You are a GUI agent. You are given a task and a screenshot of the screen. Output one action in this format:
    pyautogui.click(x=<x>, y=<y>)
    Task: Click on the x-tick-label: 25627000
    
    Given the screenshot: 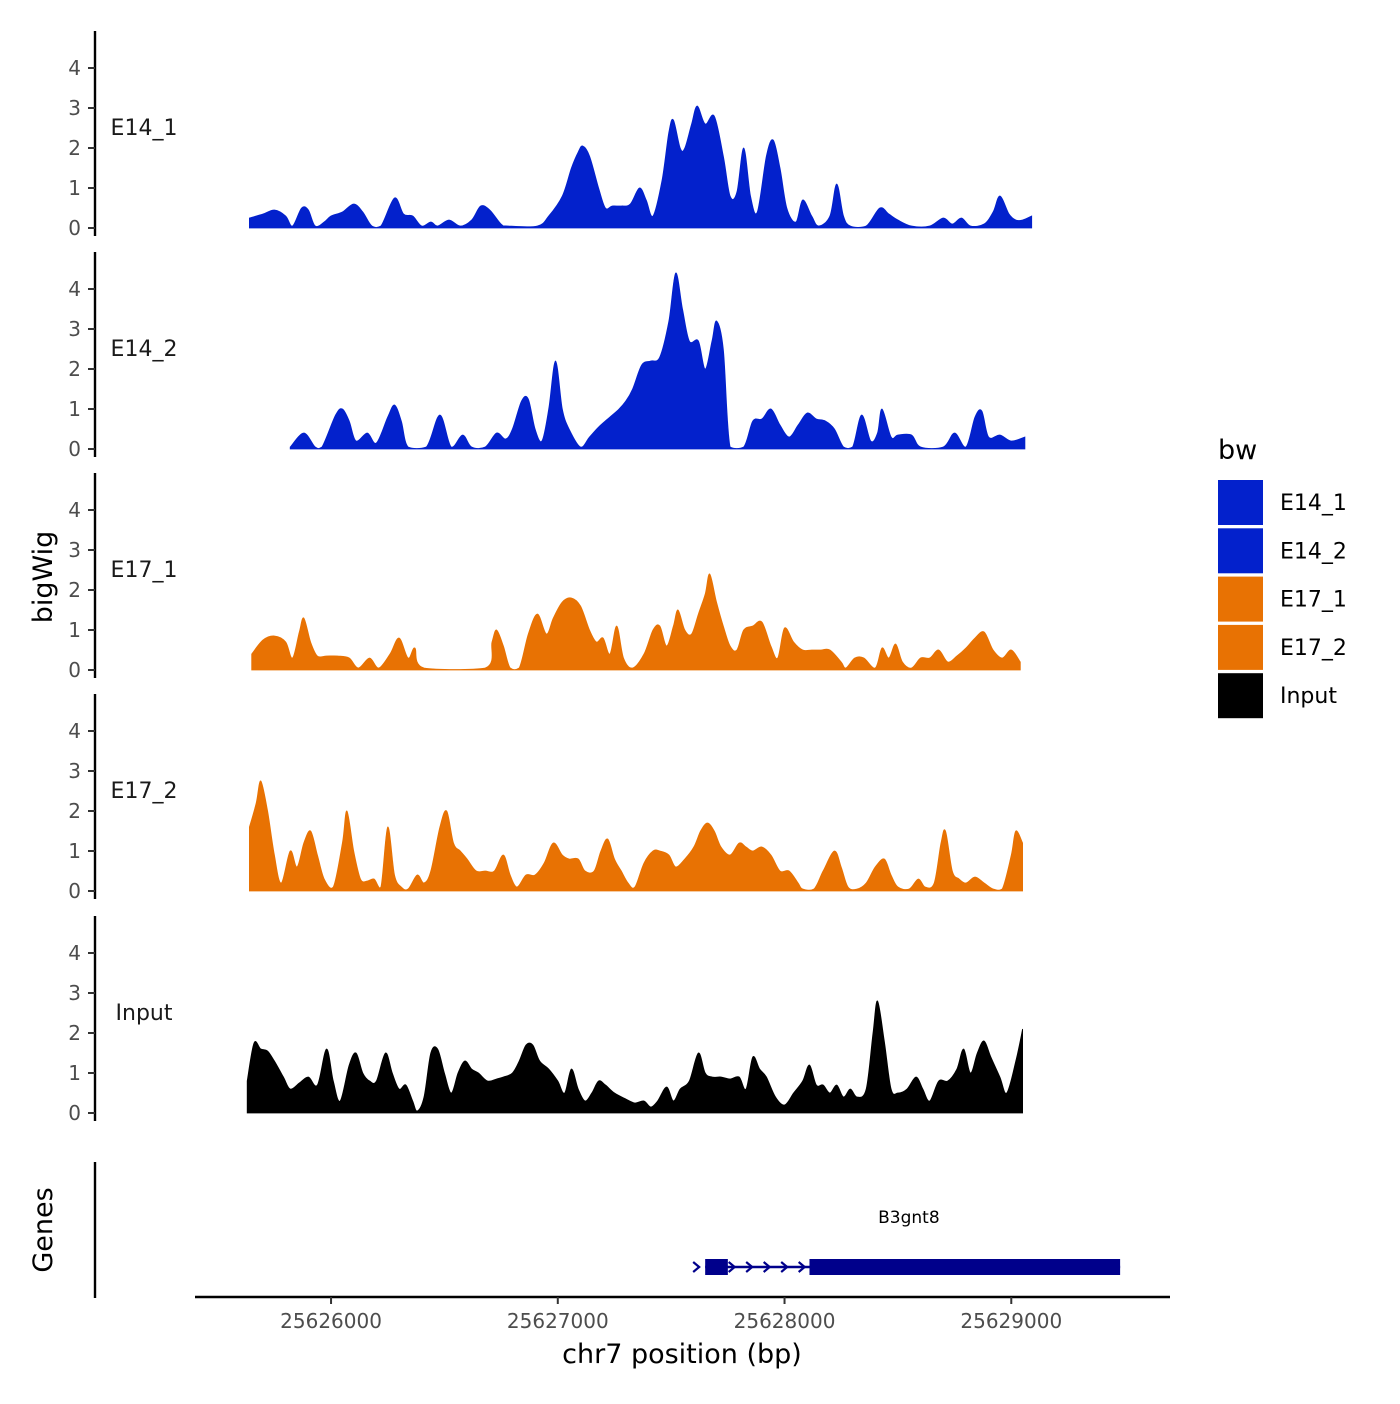 What is the action you would take?
    pyautogui.click(x=558, y=1321)
    